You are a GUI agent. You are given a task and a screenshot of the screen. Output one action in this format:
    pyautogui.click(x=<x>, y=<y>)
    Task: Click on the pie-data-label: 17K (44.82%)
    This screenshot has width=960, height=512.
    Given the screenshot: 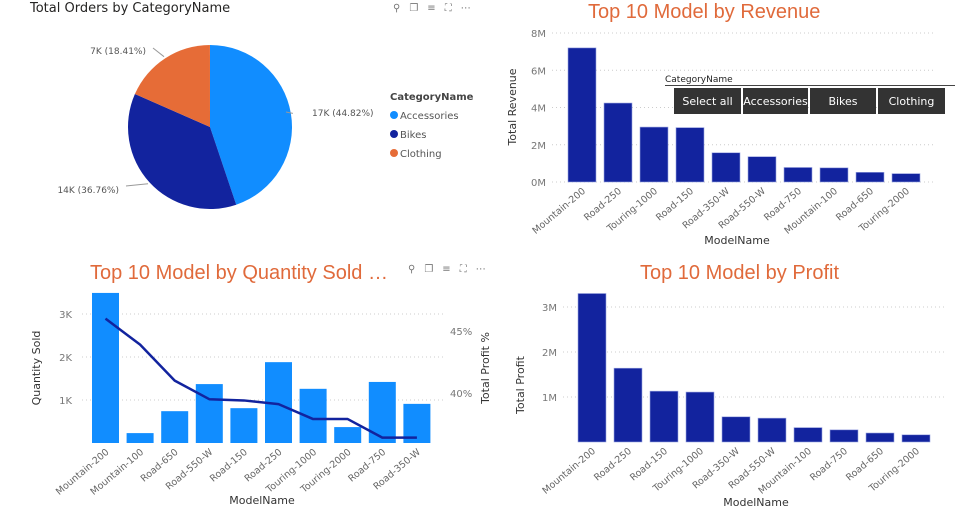 What is the action you would take?
    pyautogui.click(x=343, y=114)
    